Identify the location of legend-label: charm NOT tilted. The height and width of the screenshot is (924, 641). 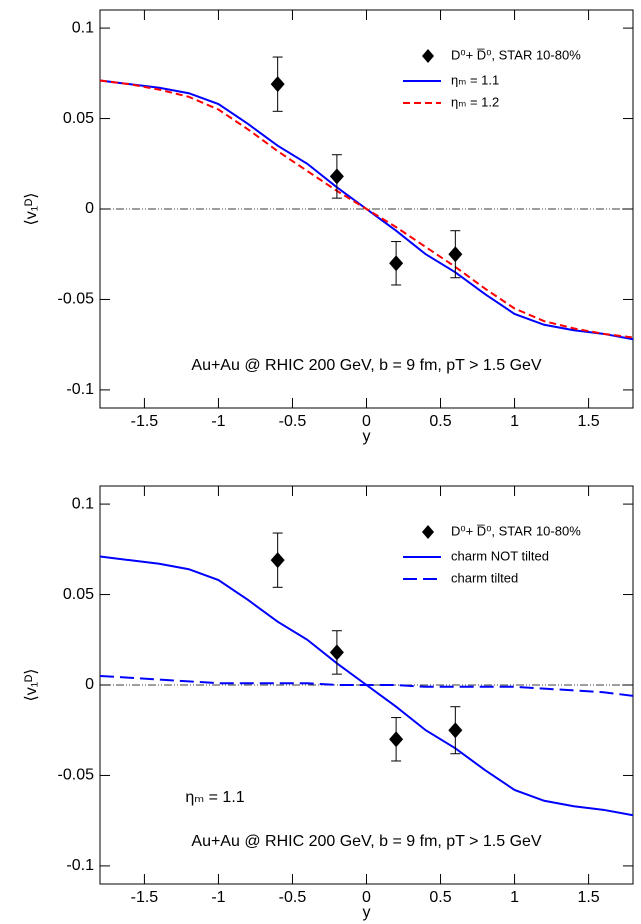
(500, 555).